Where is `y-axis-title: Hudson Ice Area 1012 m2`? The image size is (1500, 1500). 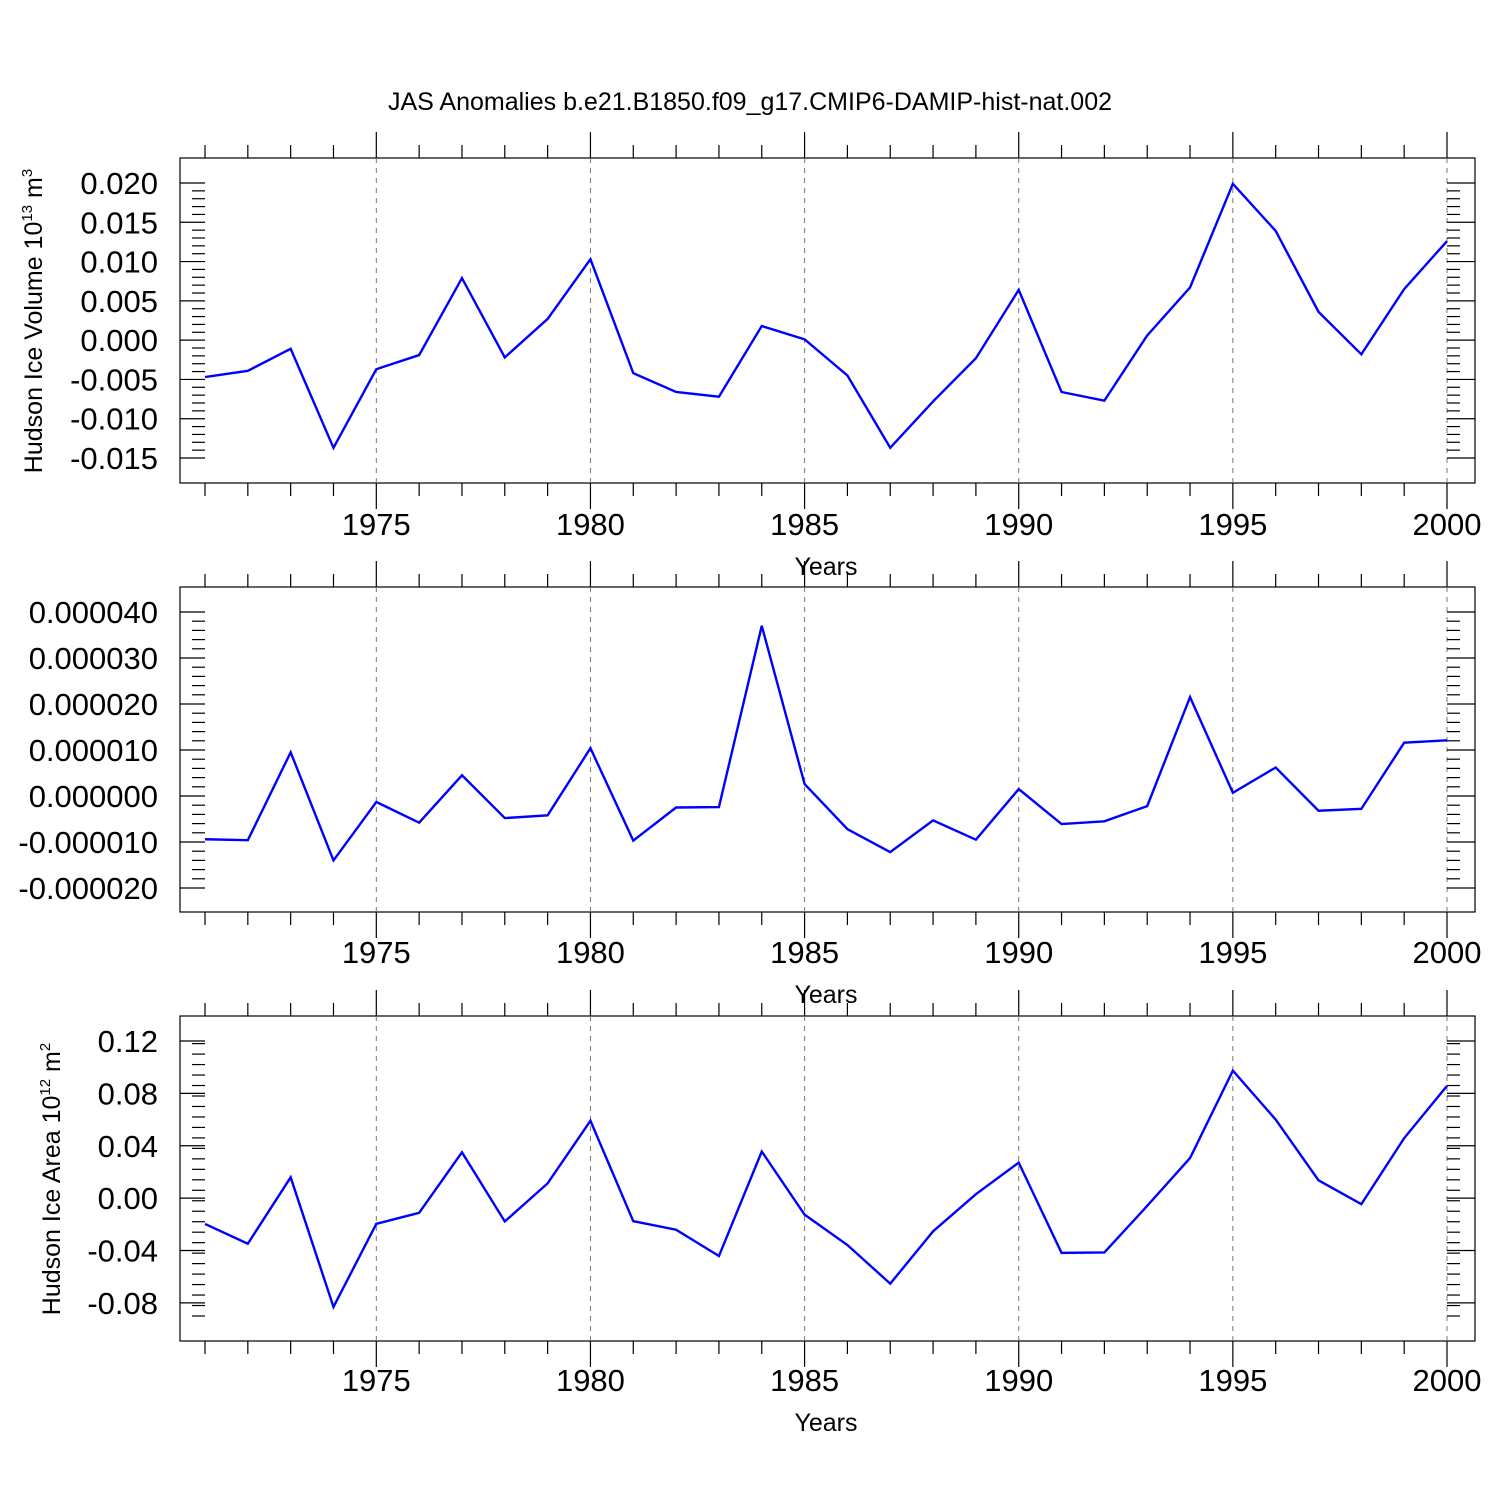 y-axis-title: Hudson Ice Area 1012 m2 is located at coordinates (51, 1179).